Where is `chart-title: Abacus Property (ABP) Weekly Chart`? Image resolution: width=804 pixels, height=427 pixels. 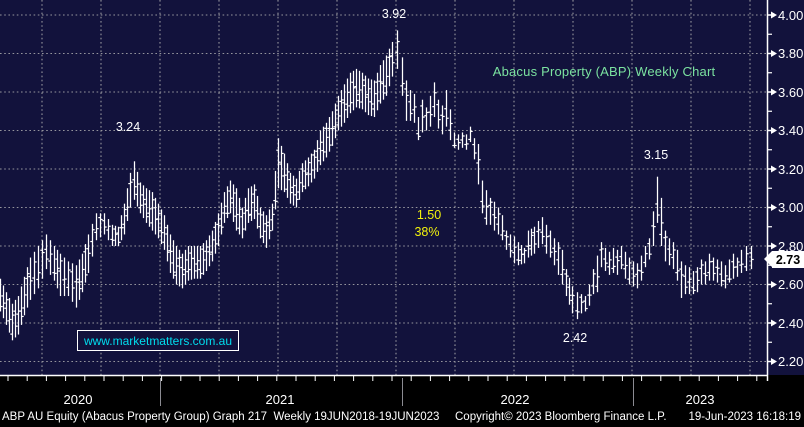 chart-title: Abacus Property (ABP) Weekly Chart is located at coordinates (604, 71).